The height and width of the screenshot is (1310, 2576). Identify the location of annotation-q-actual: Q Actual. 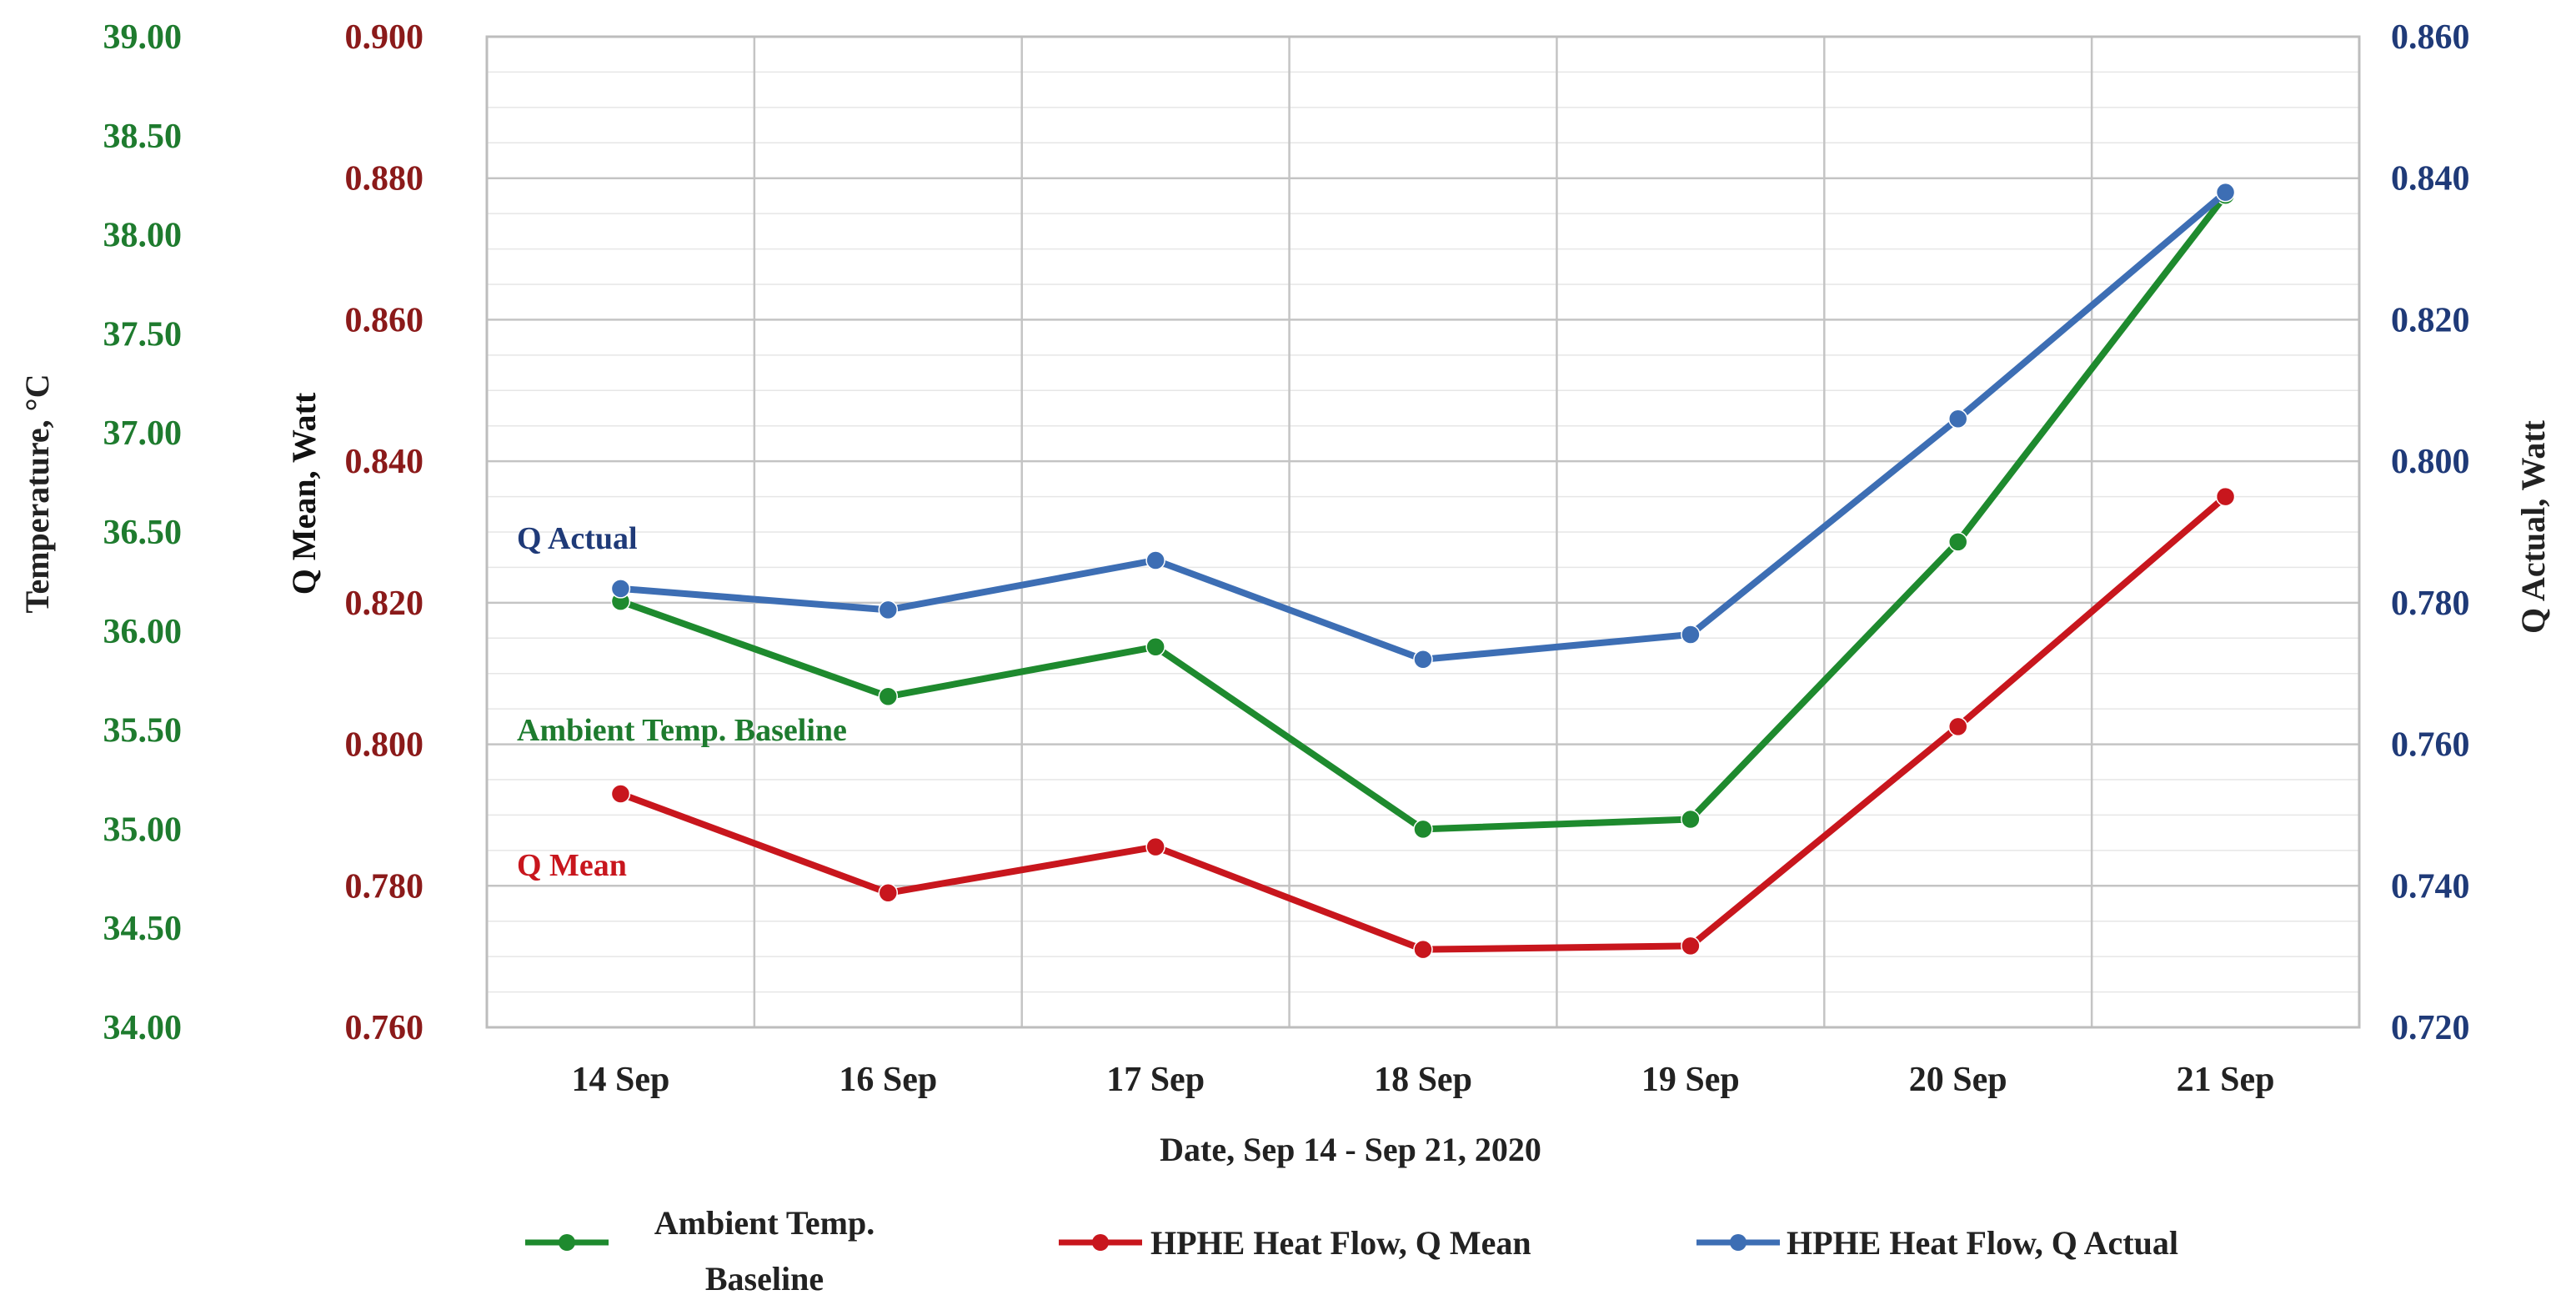
(577, 538).